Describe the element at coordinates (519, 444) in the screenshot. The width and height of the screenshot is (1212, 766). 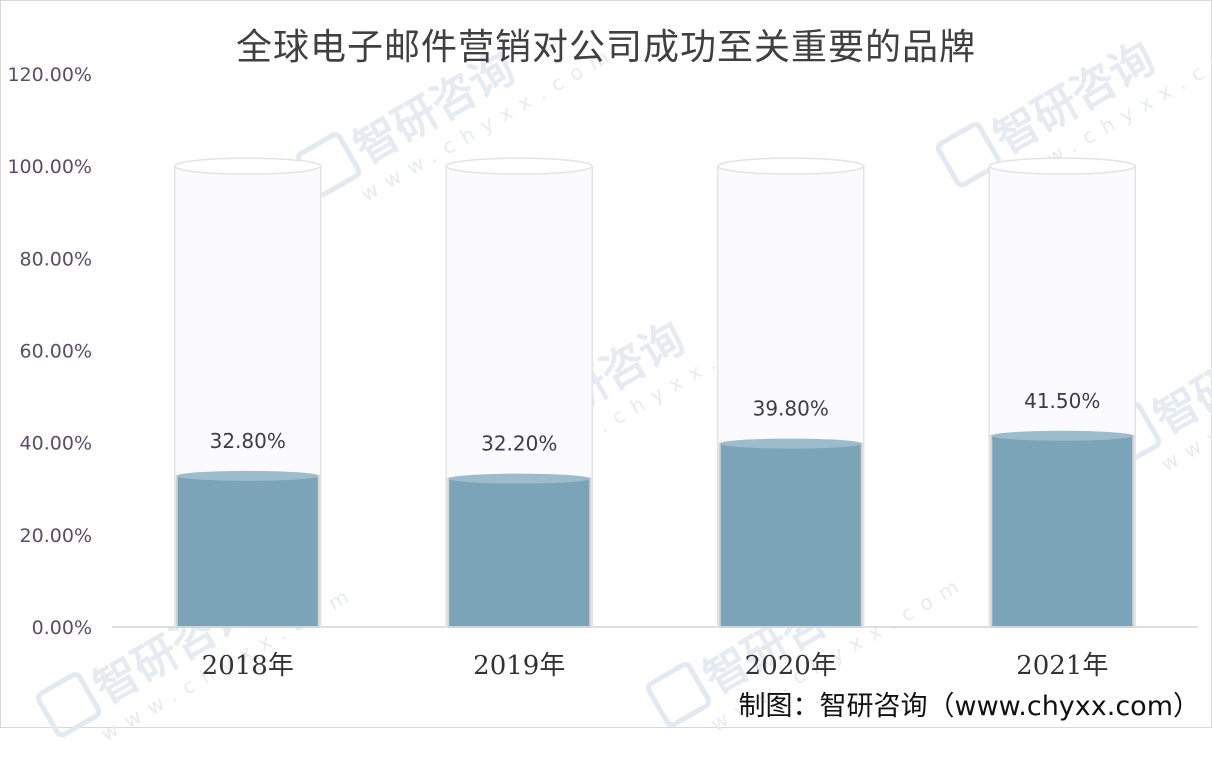
I see `data-label: 32.20%` at that location.